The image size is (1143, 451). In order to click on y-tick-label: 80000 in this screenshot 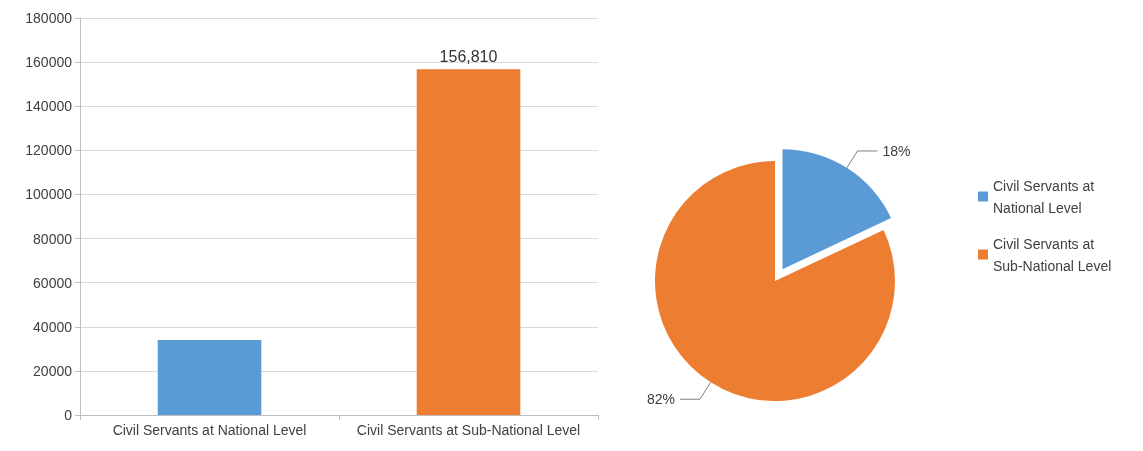, I will do `click(53, 238)`.